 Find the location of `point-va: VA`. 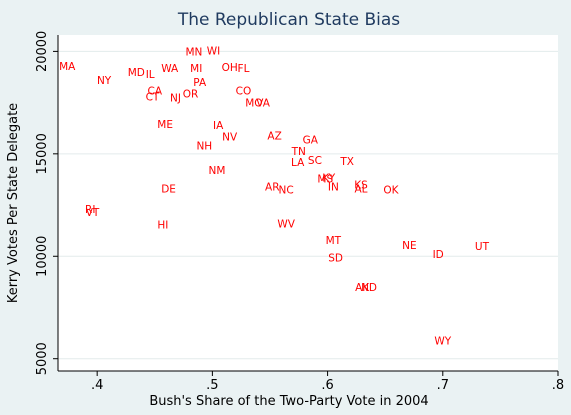

point-va: VA is located at coordinates (263, 104).